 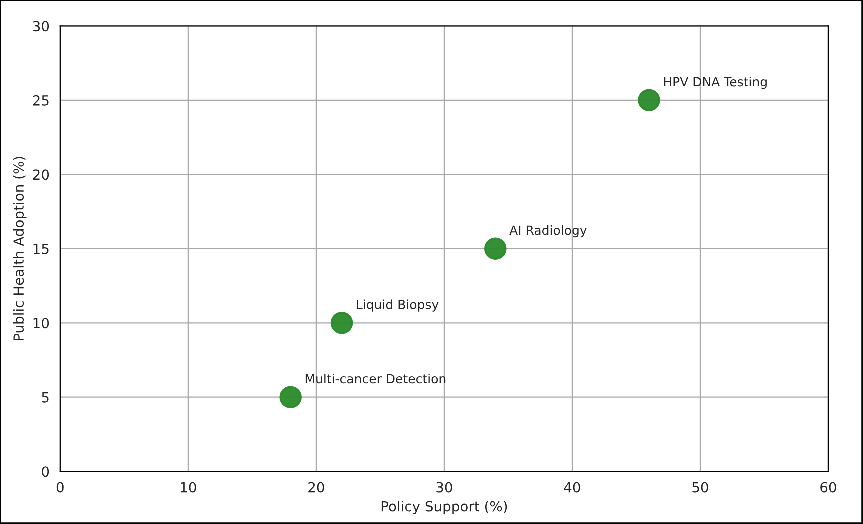 What do you see at coordinates (46, 472) in the screenshot?
I see `y-tick-label: 0` at bounding box center [46, 472].